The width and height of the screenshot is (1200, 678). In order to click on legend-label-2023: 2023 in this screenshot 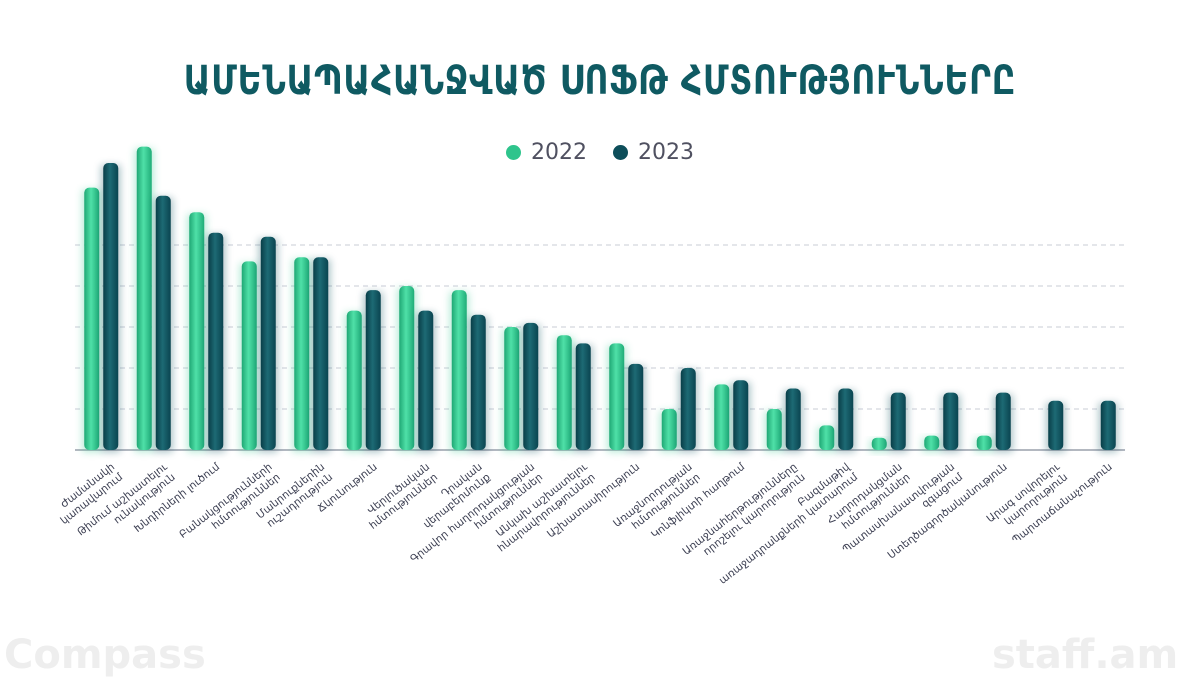, I will do `click(666, 152)`.